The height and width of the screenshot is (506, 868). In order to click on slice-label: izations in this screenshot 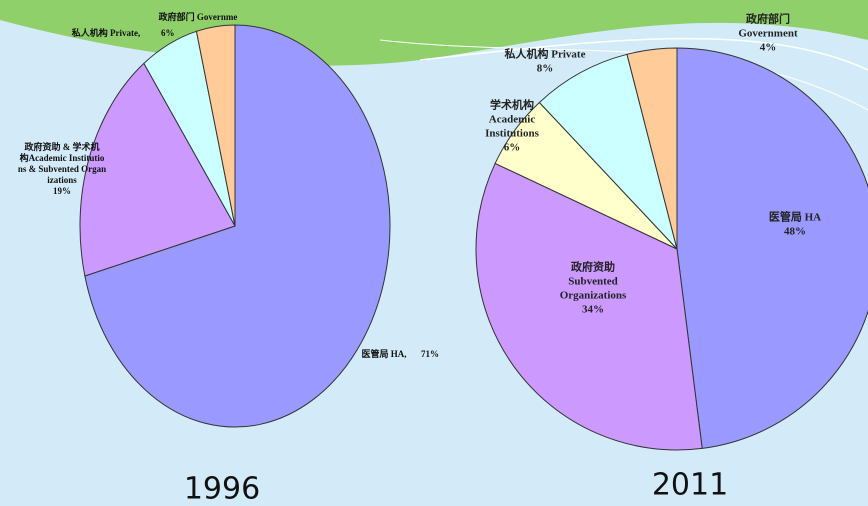, I will do `click(62, 180)`.